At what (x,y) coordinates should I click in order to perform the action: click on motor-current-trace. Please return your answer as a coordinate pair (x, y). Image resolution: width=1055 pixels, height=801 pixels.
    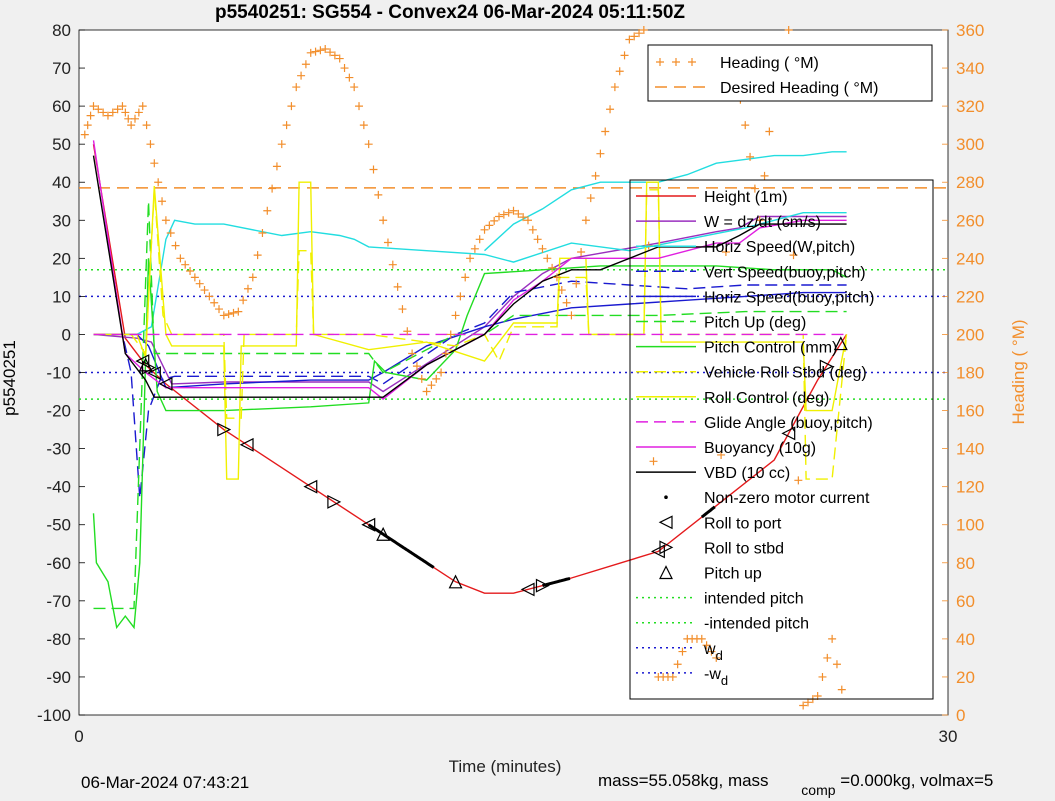
    Looking at the image, I should click on (401, 546).